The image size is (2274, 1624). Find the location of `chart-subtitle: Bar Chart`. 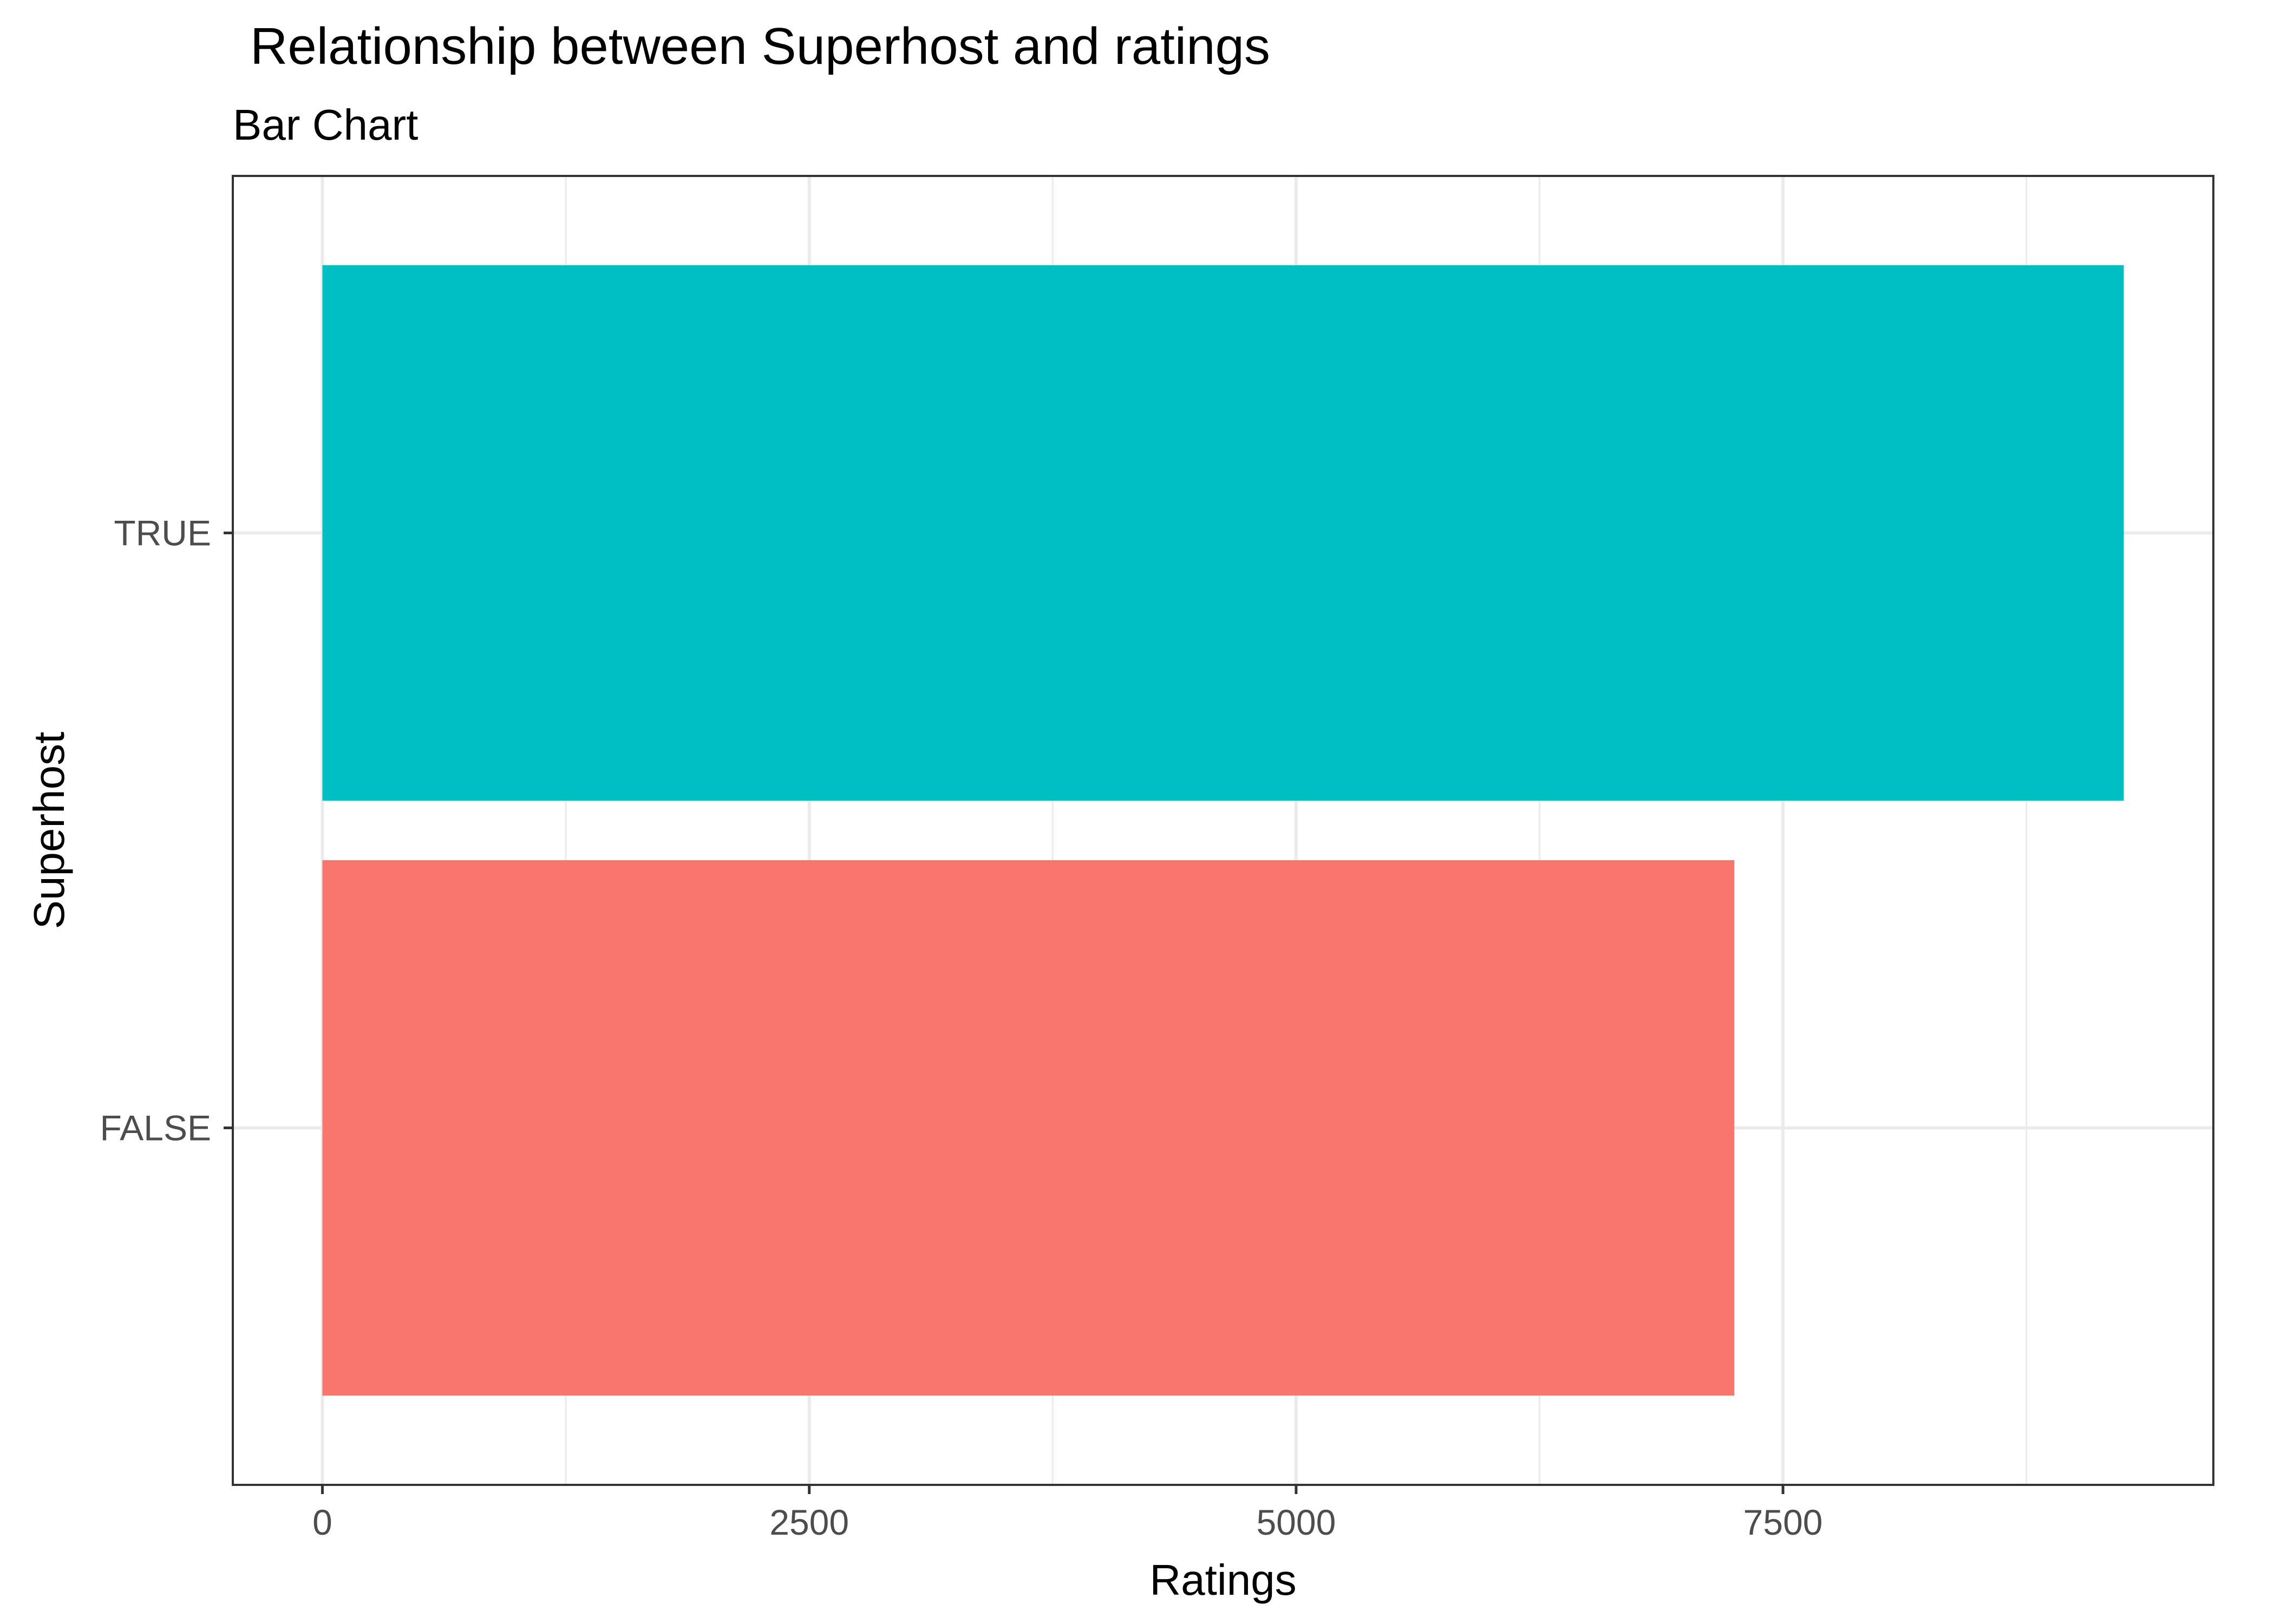

chart-subtitle: Bar Chart is located at coordinates (326, 125).